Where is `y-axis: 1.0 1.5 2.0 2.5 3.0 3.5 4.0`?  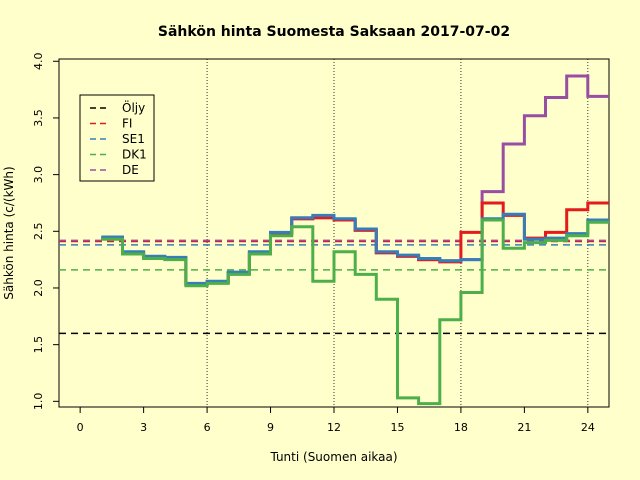
y-axis: 1.0 1.5 2.0 2.5 3.0 3.5 4.0 is located at coordinates (45, 232).